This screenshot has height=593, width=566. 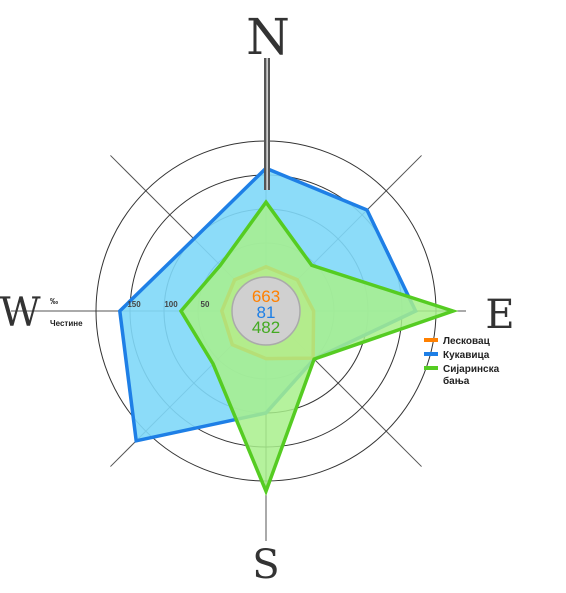 I want to click on ring-label-100: 100, so click(x=171, y=304).